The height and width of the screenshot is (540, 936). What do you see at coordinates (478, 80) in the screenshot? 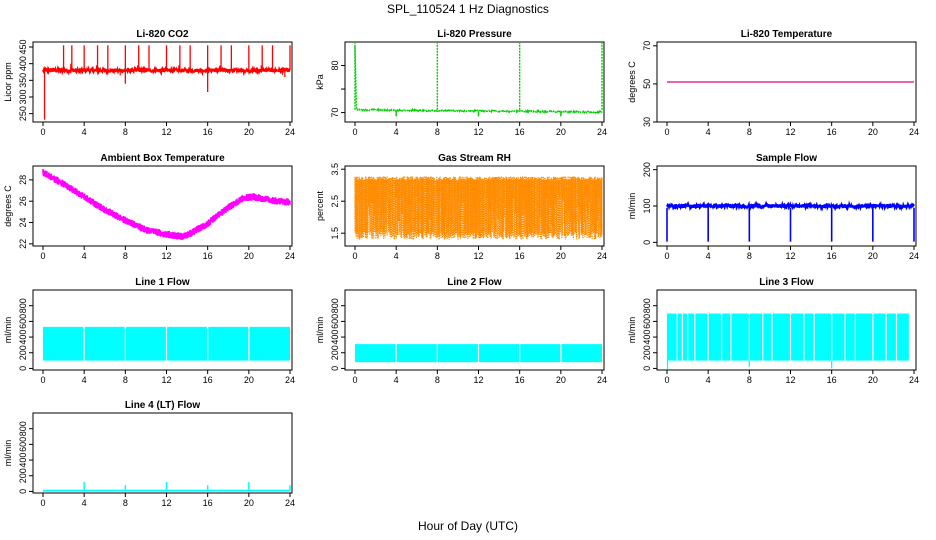
I see `data-line` at bounding box center [478, 80].